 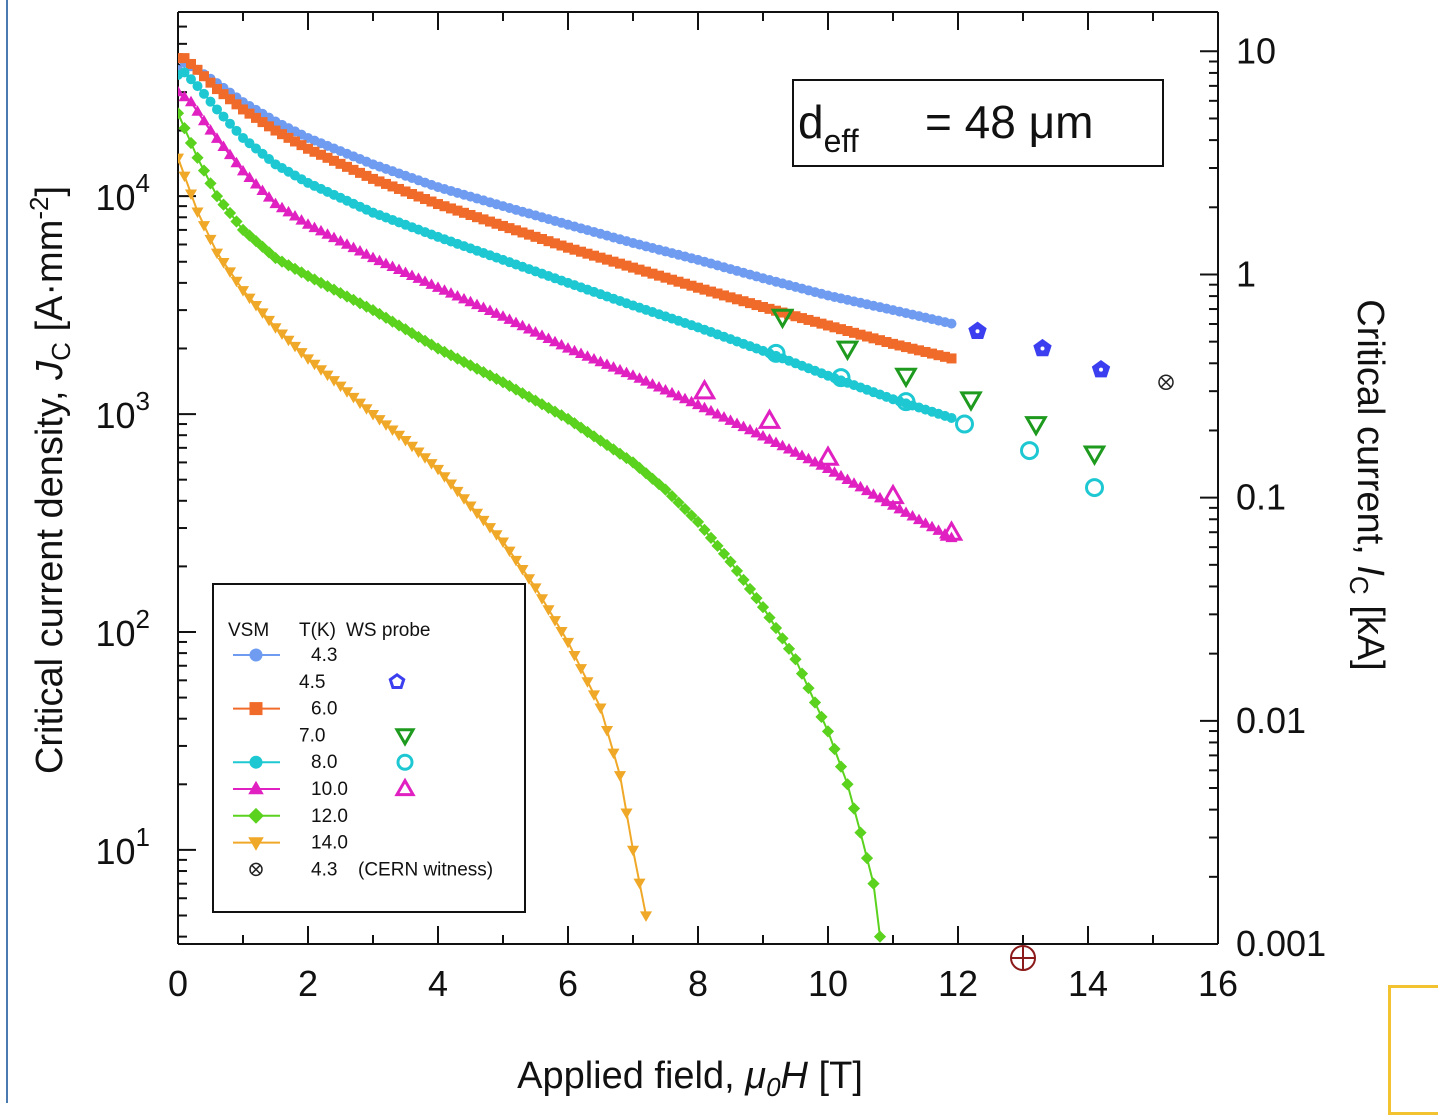 What do you see at coordinates (828, 127) in the screenshot?
I see `svg-text: deff` at bounding box center [828, 127].